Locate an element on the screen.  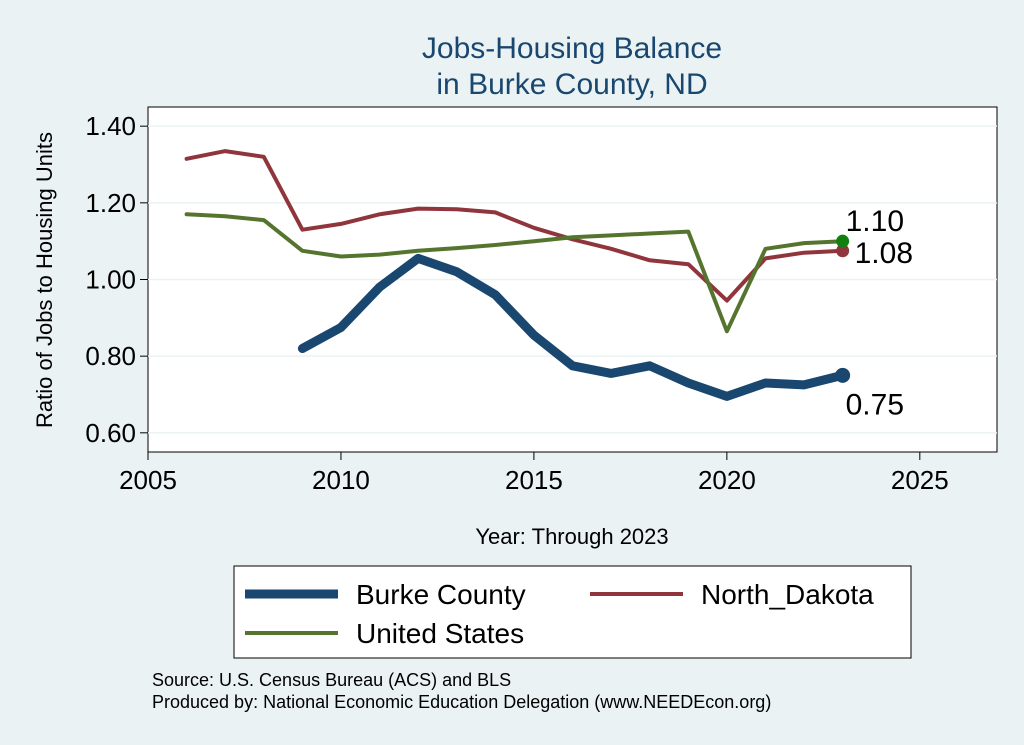
x-tick-label: 2005 is located at coordinates (148, 480).